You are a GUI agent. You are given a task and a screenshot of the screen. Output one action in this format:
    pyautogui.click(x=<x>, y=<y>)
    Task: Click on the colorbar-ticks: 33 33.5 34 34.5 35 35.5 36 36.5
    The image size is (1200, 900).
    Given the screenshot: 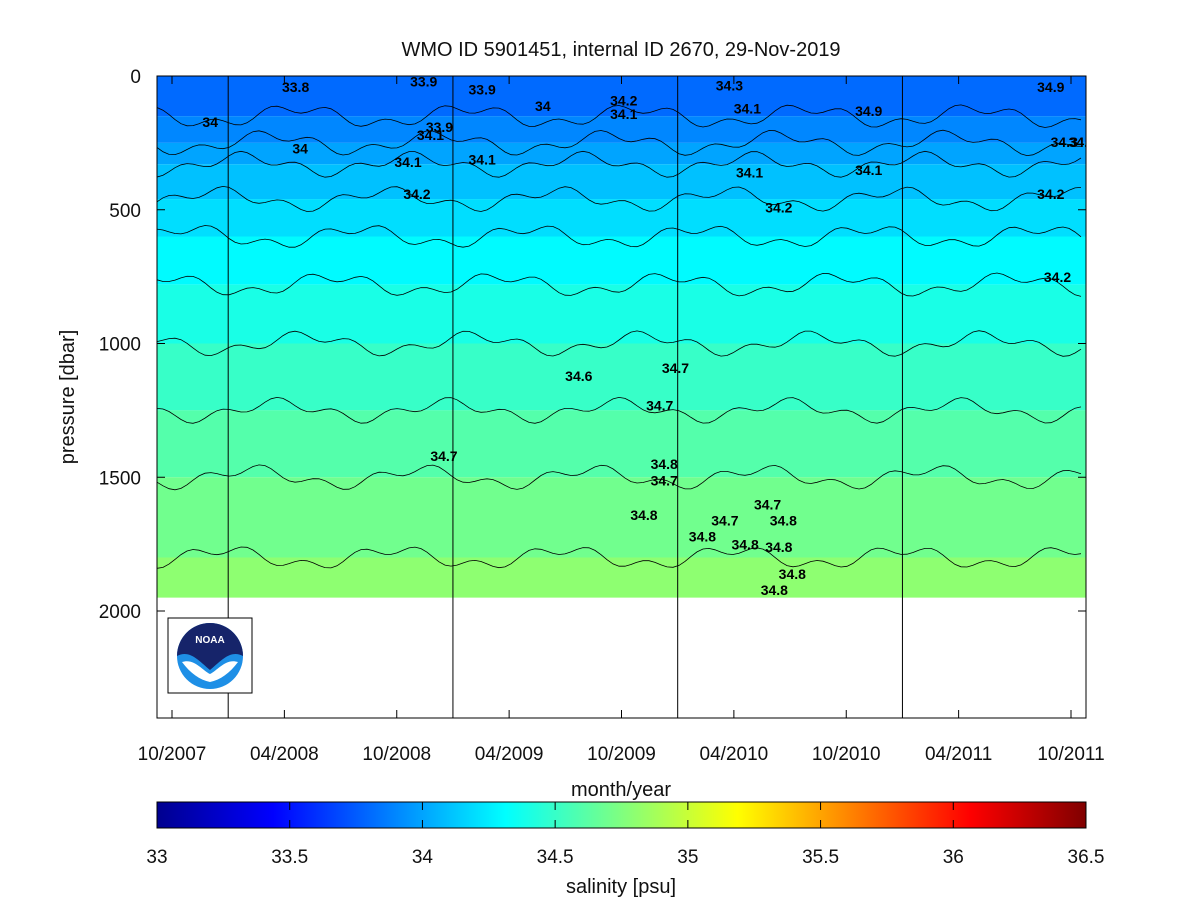 What is the action you would take?
    pyautogui.click(x=625, y=835)
    